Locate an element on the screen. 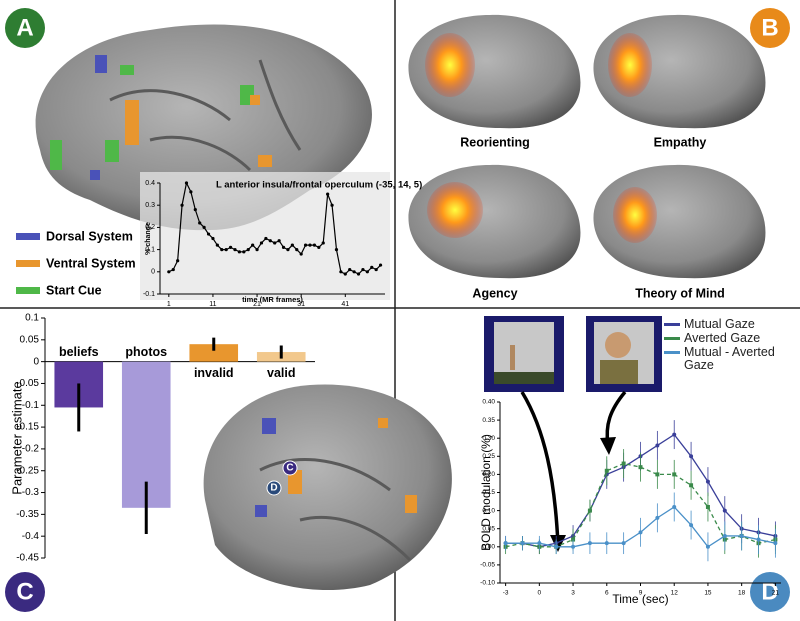  y-tick-label: -0.3 is located at coordinates (31, 492).